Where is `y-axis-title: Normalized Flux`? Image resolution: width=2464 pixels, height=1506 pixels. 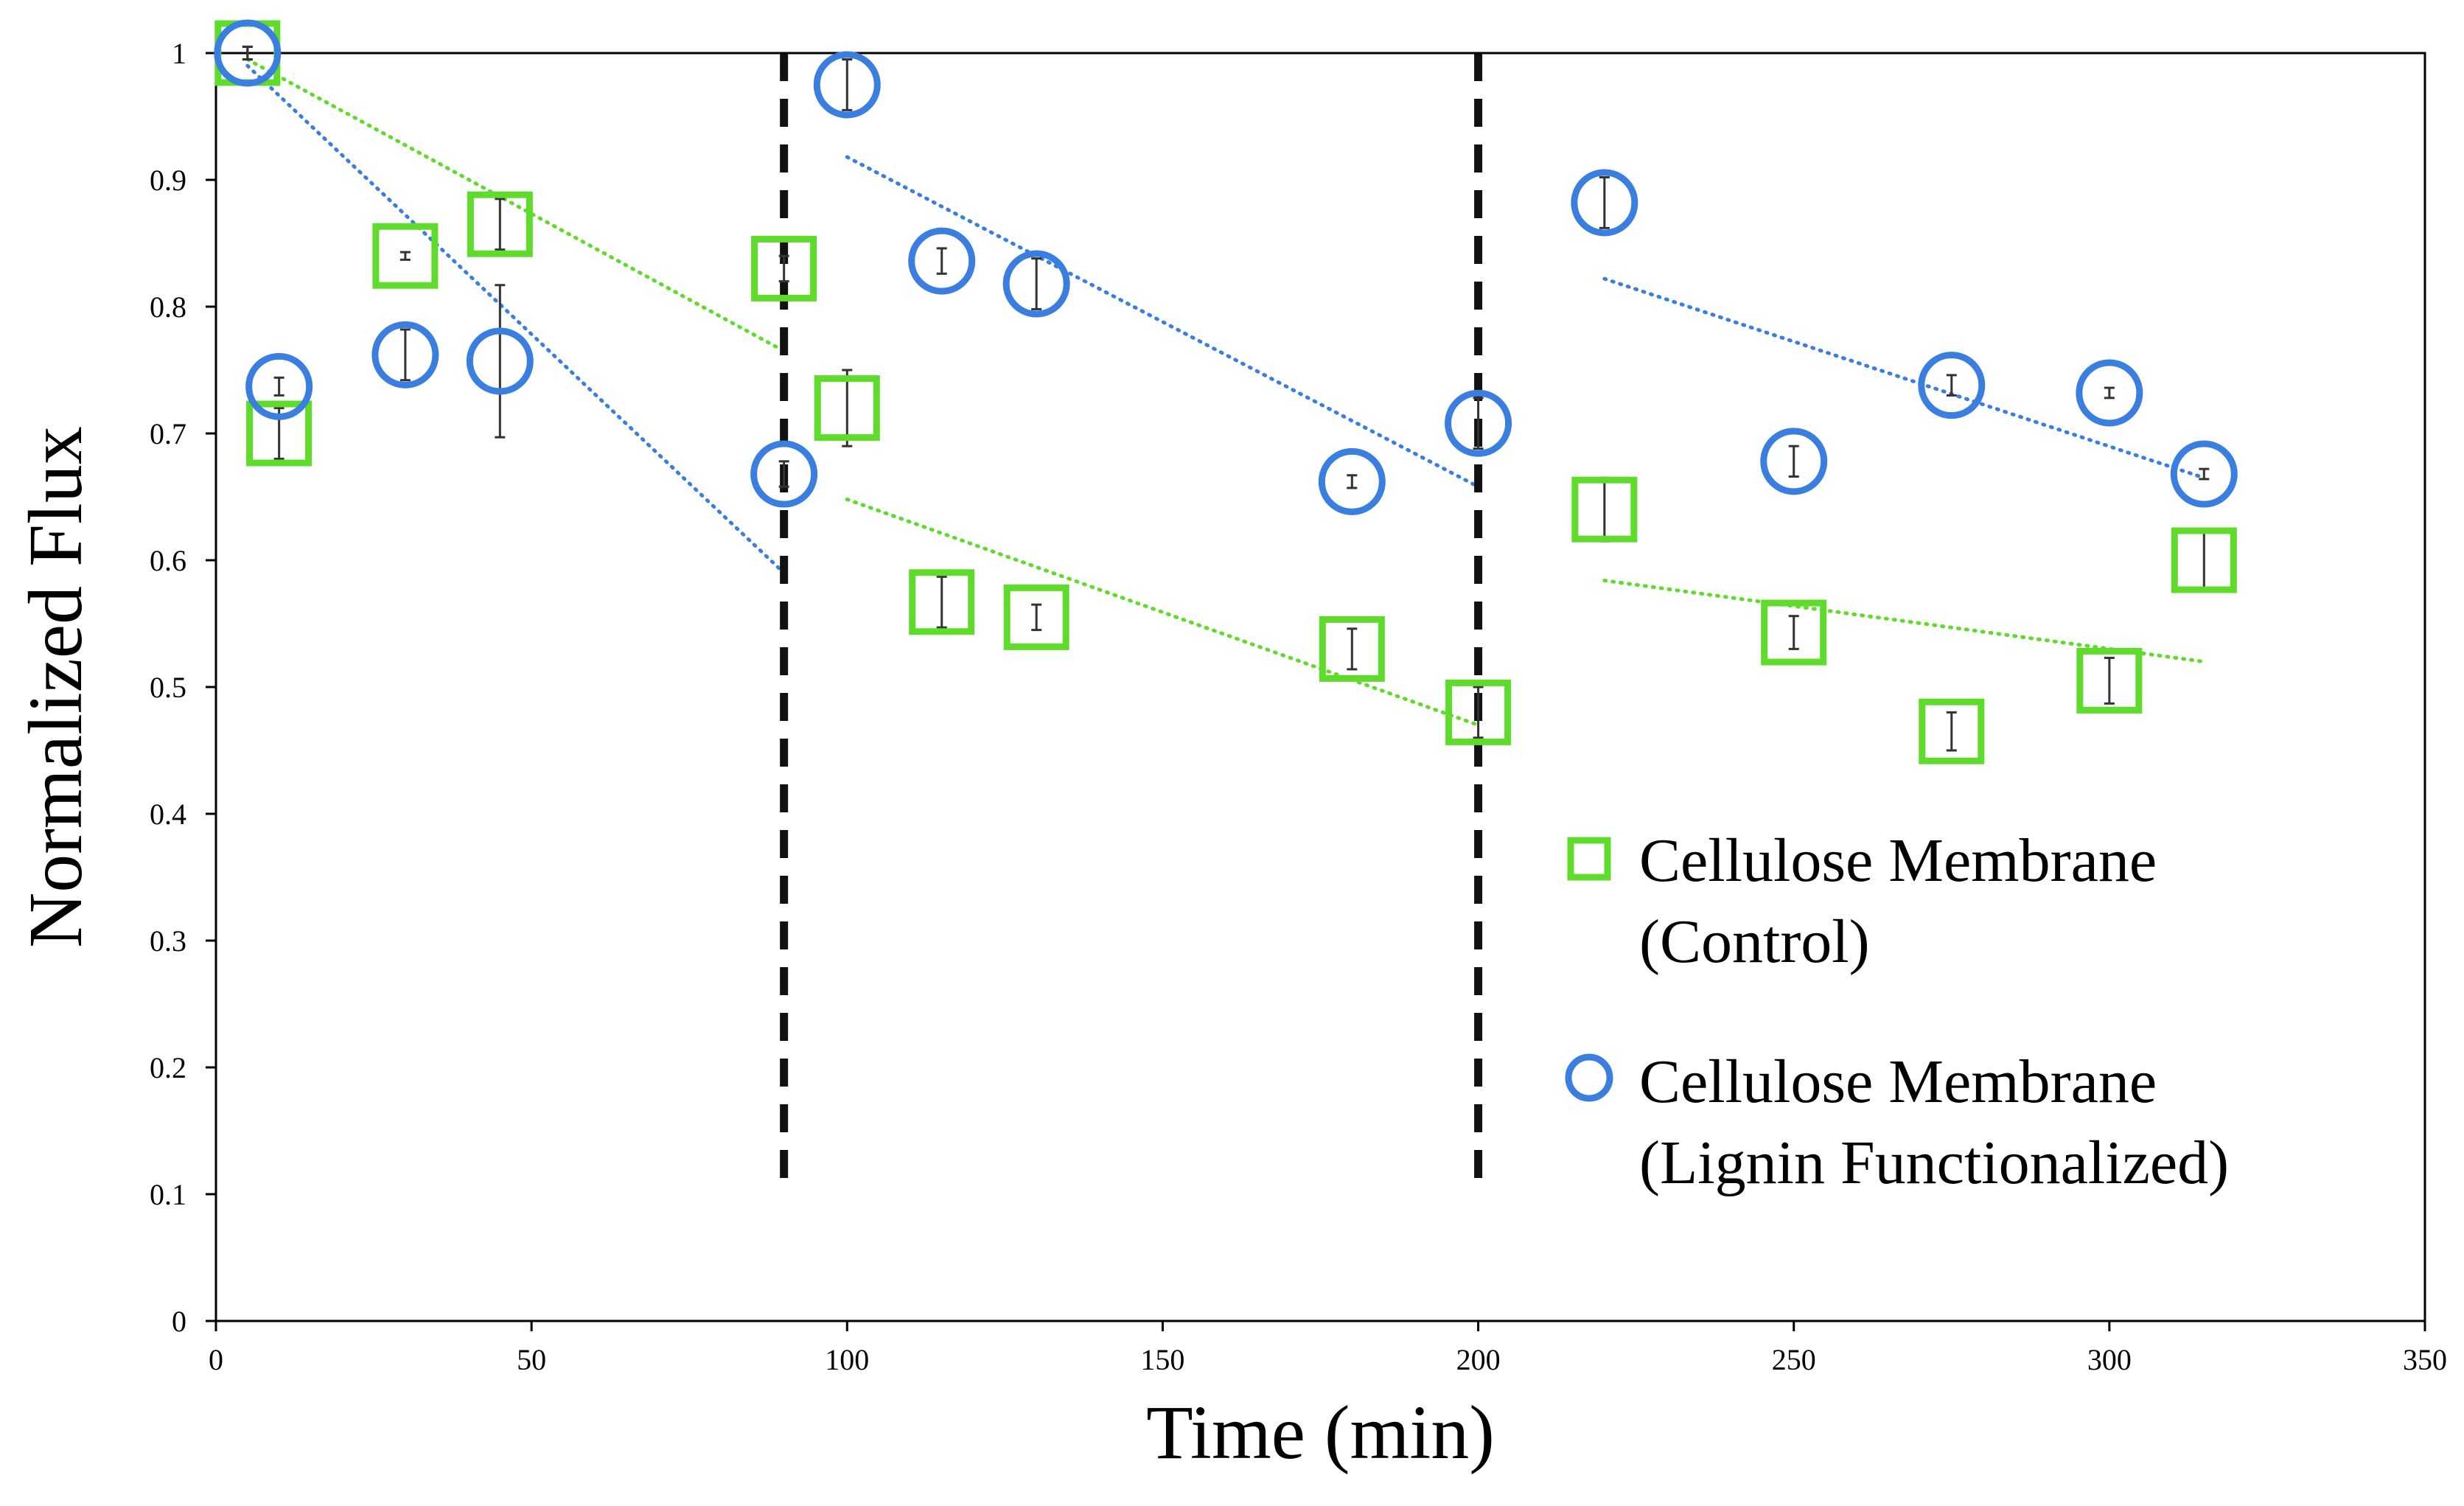 y-axis-title: Normalized Flux is located at coordinates (55, 687).